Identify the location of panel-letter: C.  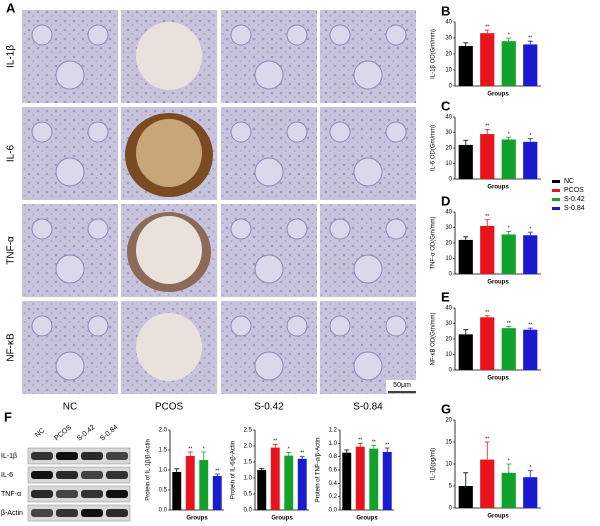
(446, 105).